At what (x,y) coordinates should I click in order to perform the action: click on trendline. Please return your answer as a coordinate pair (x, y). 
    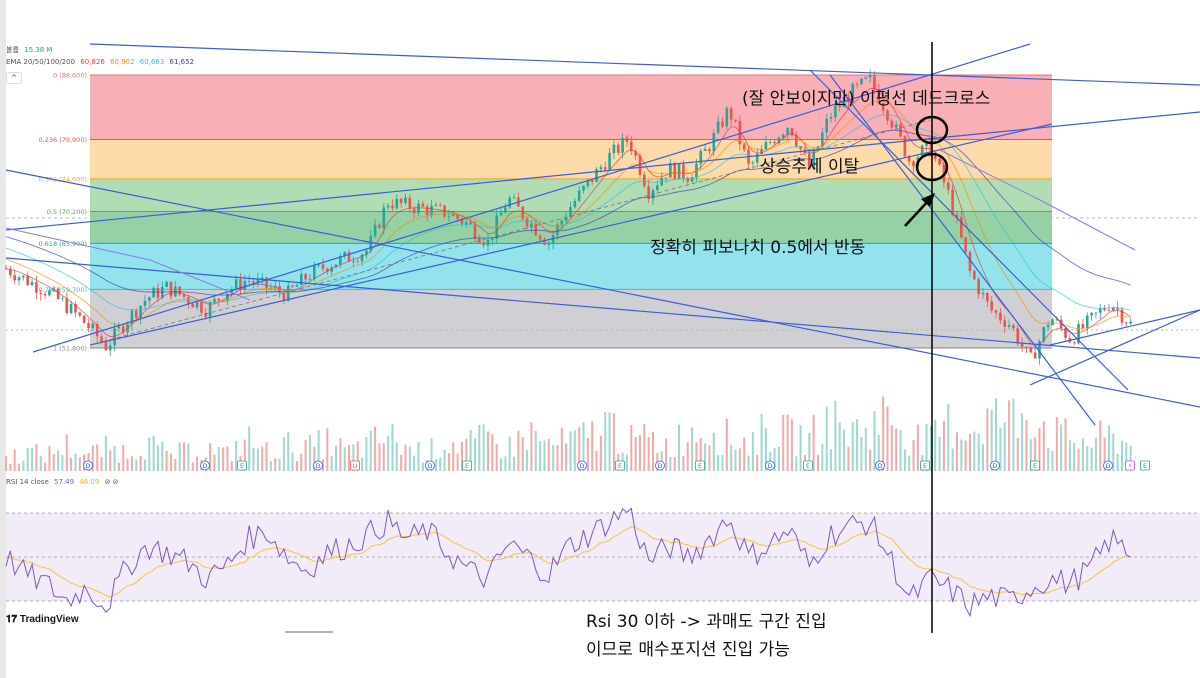
    Looking at the image, I should click on (1124, 327).